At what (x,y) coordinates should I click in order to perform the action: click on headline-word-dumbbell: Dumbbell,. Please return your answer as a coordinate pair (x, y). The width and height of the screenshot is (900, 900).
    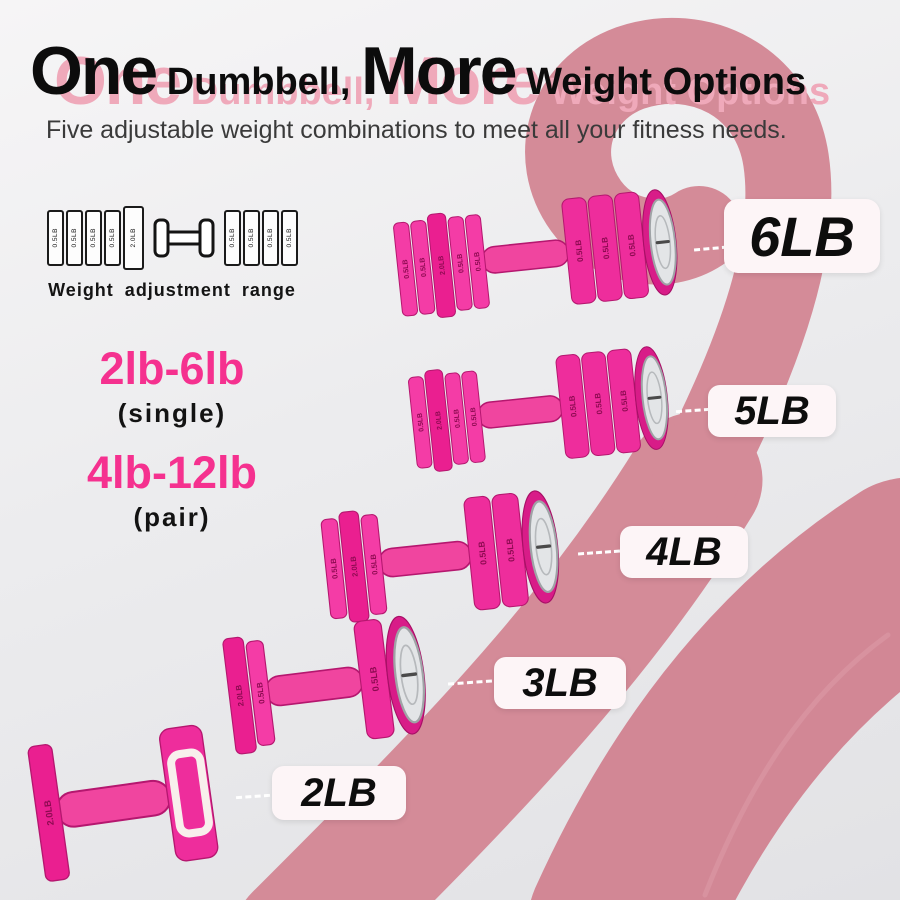
    Looking at the image, I should click on (259, 82).